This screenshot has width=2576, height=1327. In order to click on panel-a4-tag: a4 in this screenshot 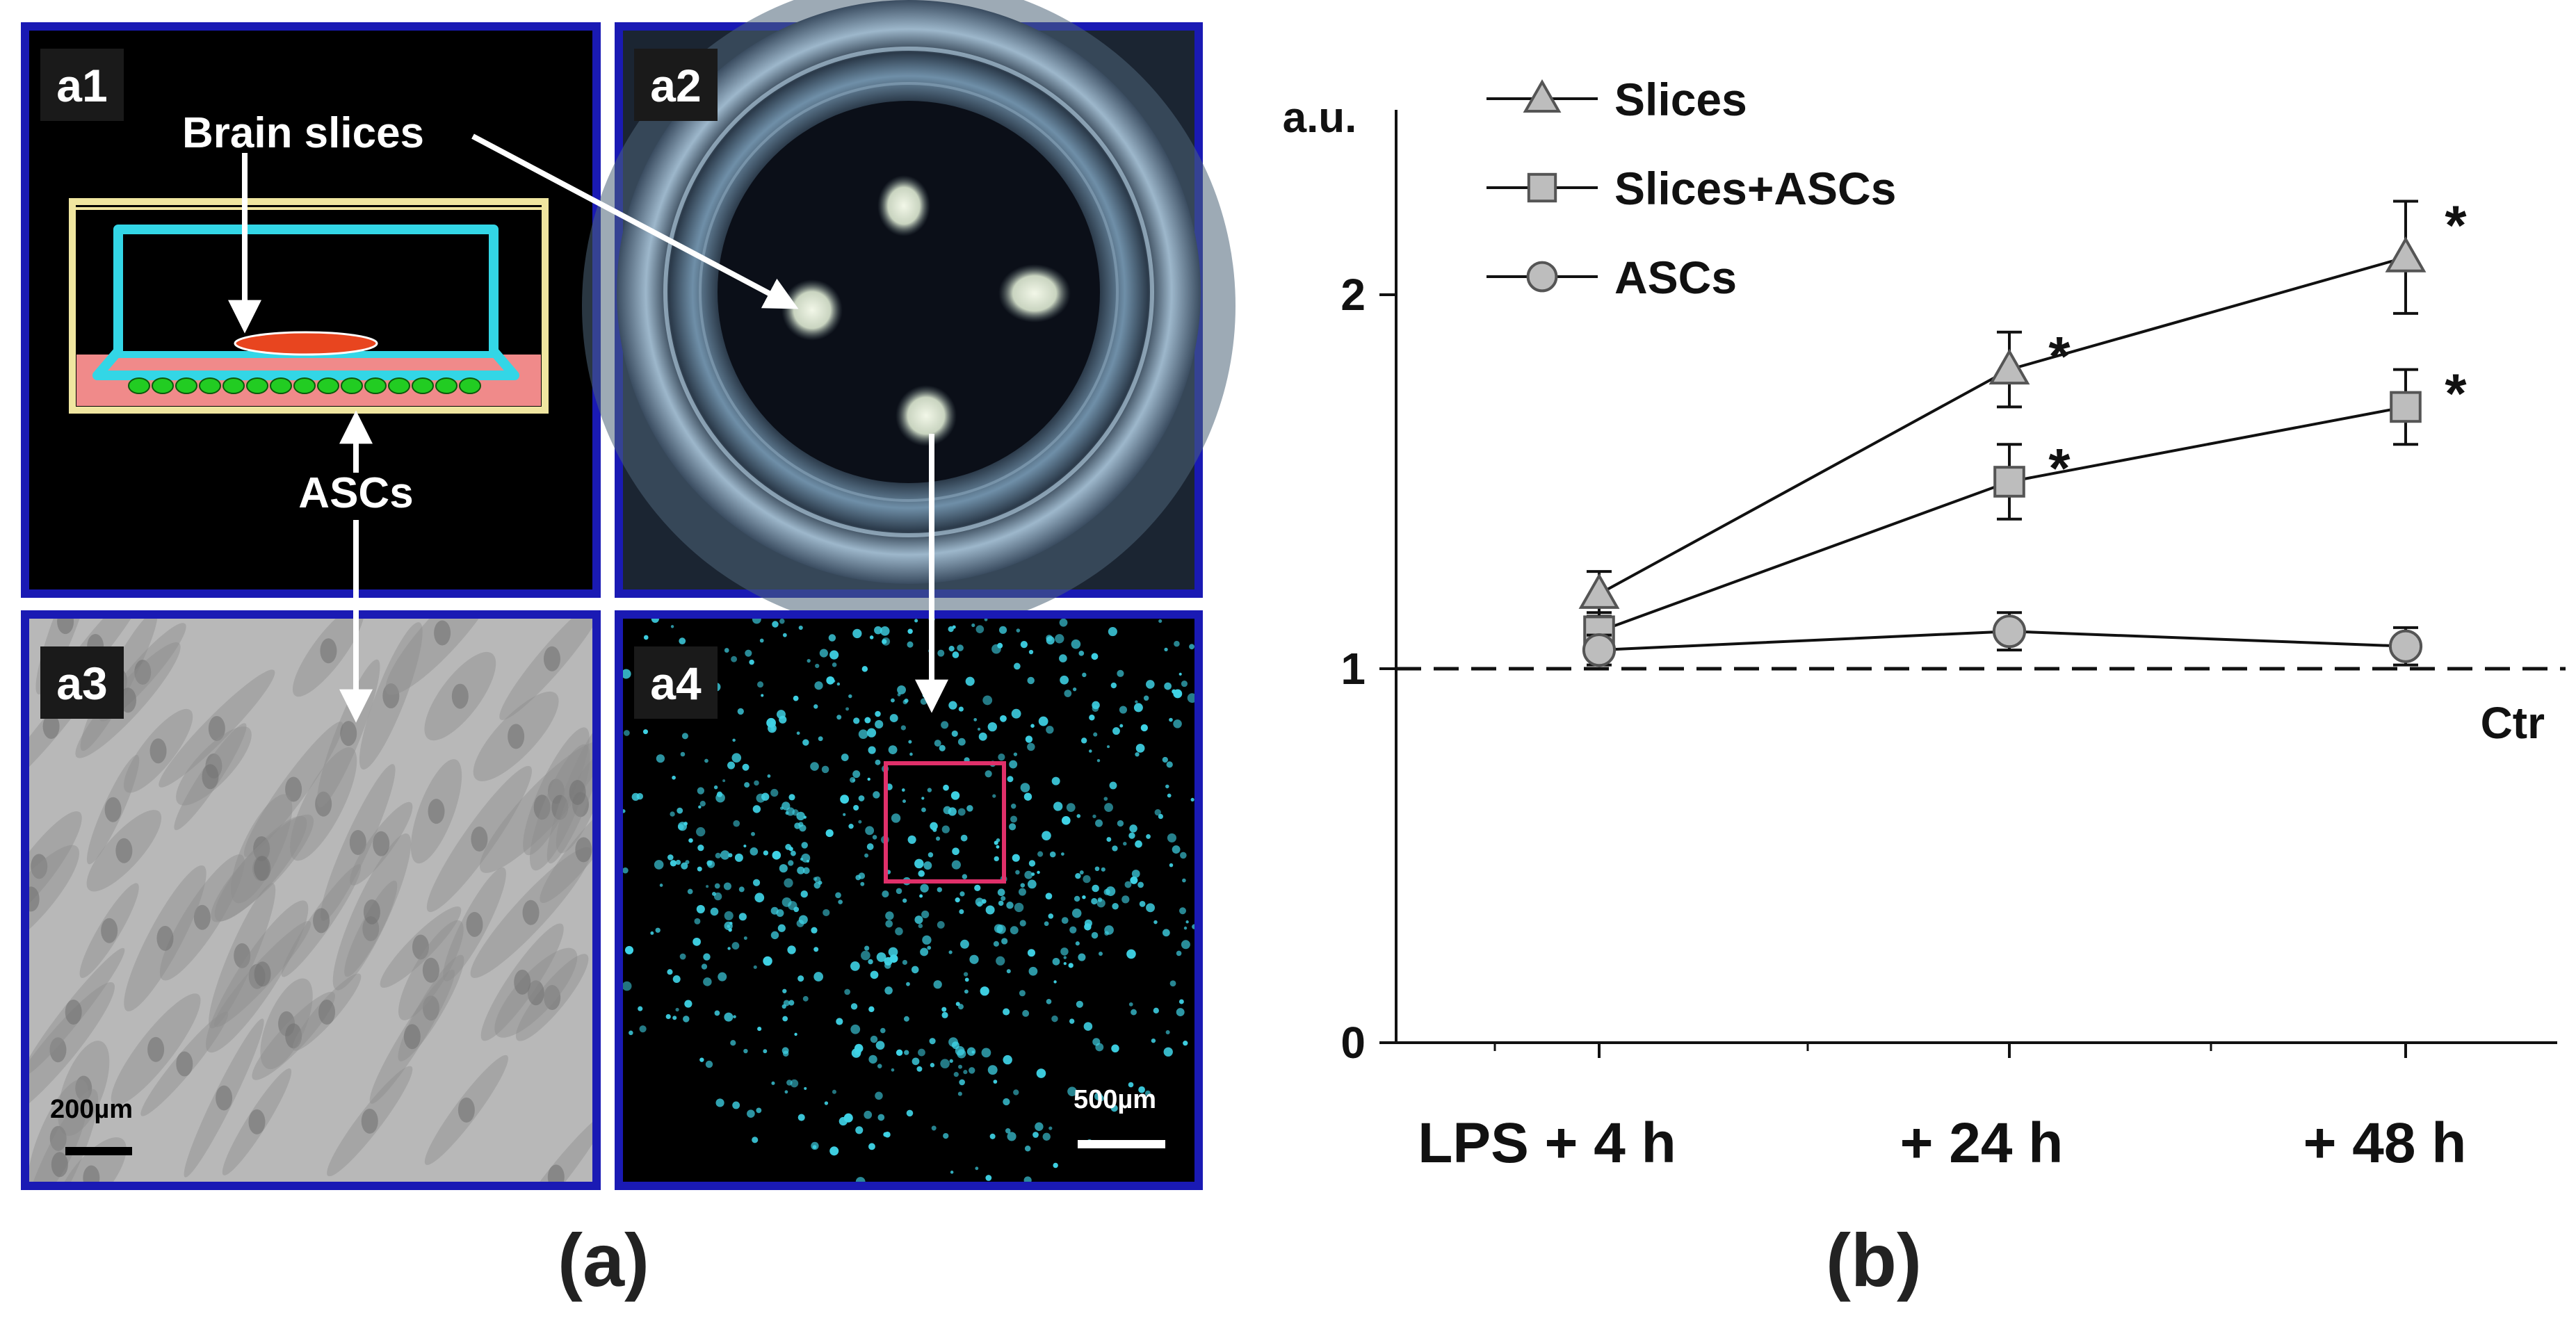, I will do `click(676, 684)`.